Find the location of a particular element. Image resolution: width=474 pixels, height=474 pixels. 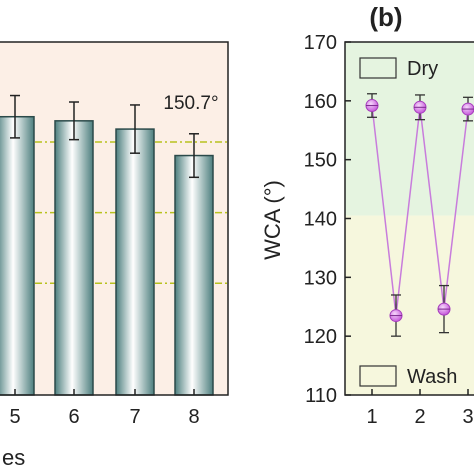

panel-a-x-axis-label: es is located at coordinates (13, 457).